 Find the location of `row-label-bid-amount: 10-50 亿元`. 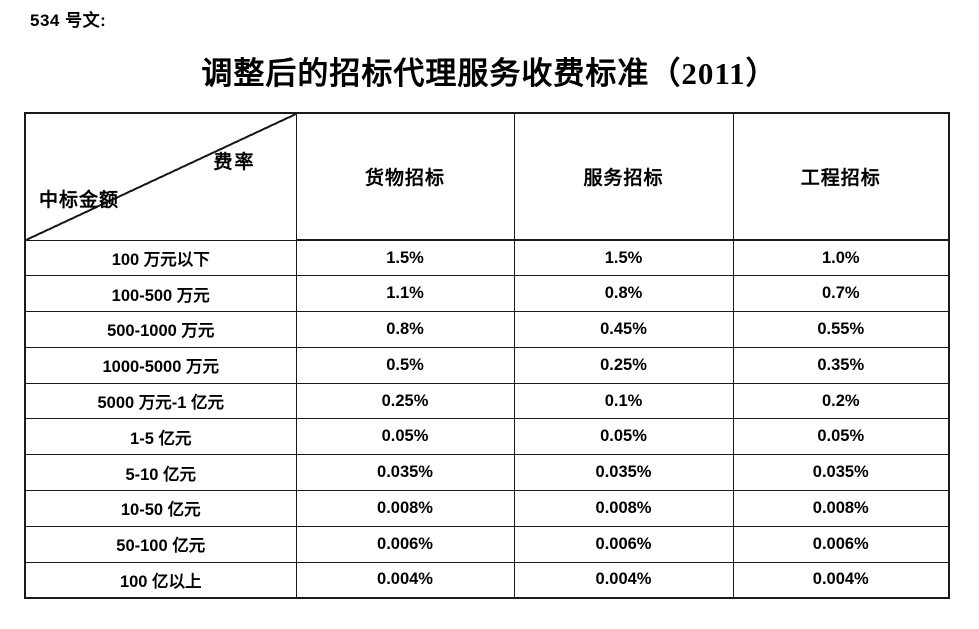

row-label-bid-amount: 10-50 亿元 is located at coordinates (160, 508).